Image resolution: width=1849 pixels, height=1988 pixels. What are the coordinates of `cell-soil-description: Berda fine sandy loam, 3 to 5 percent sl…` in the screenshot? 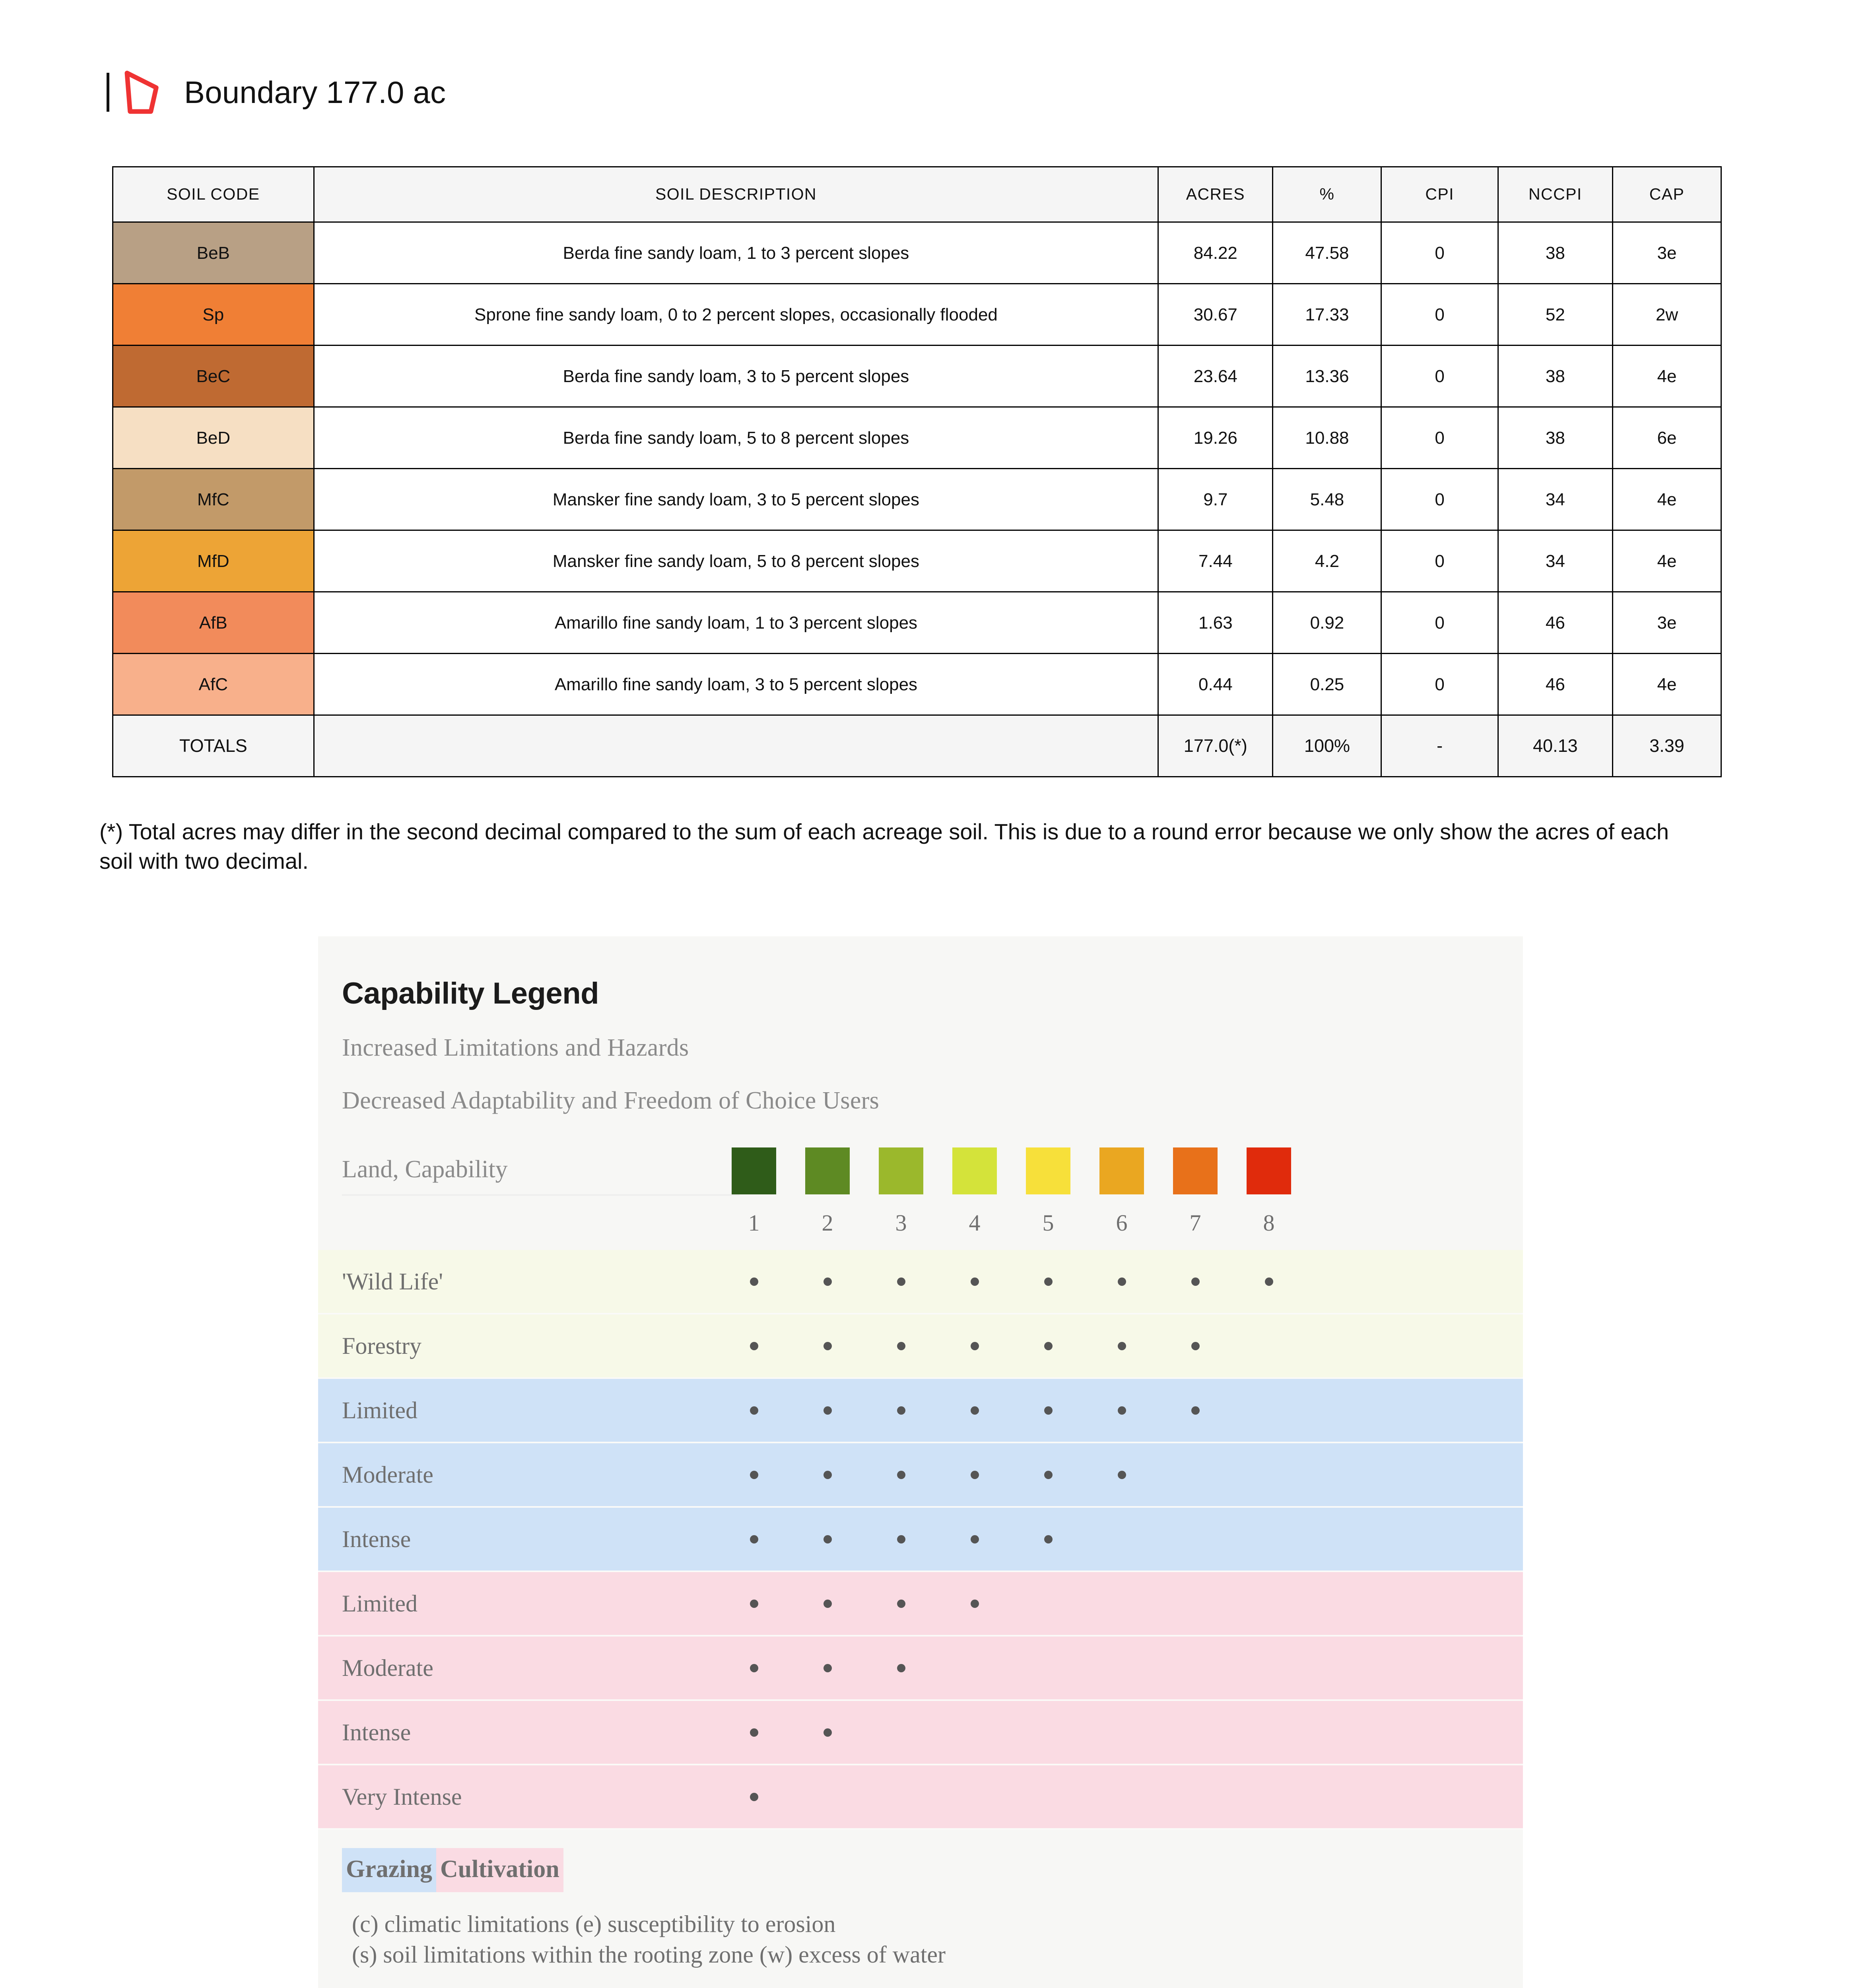 It's located at (736, 376).